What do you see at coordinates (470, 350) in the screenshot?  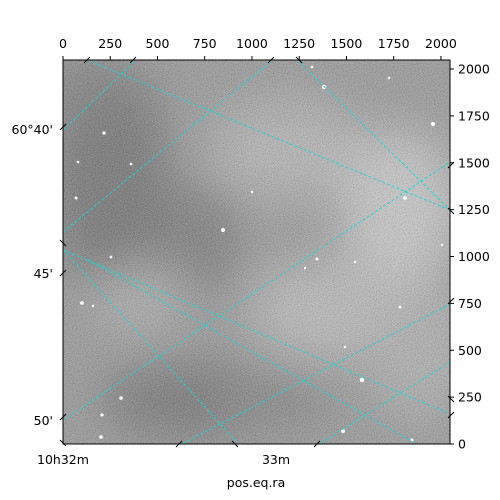 I see `y-tick-label: 500` at bounding box center [470, 350].